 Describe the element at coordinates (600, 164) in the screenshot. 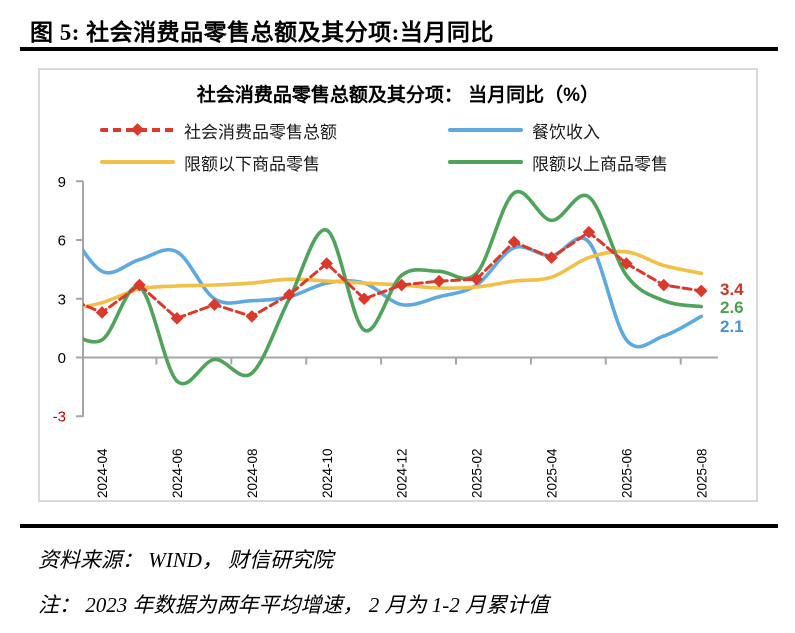

I see `legend-label: 限额以上商品零售` at that location.